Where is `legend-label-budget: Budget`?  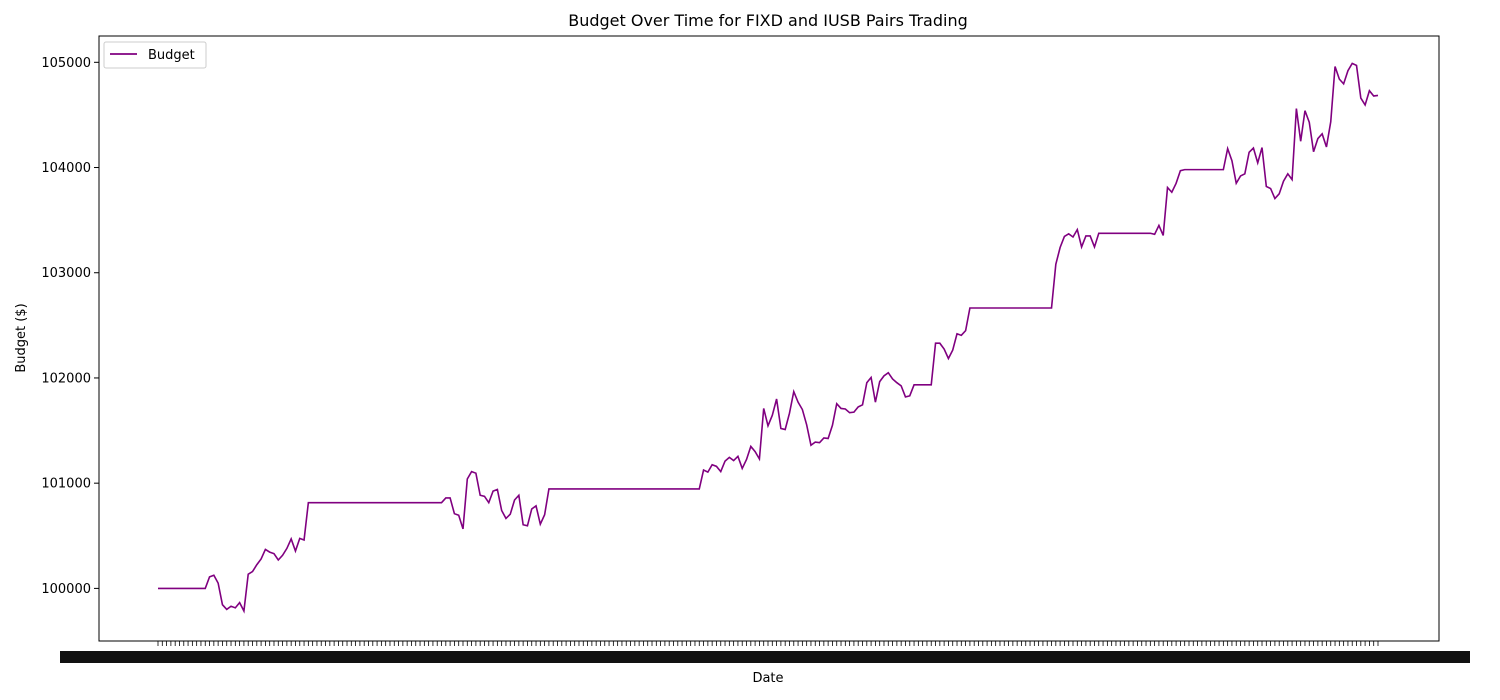 legend-label-budget: Budget is located at coordinates (171, 55).